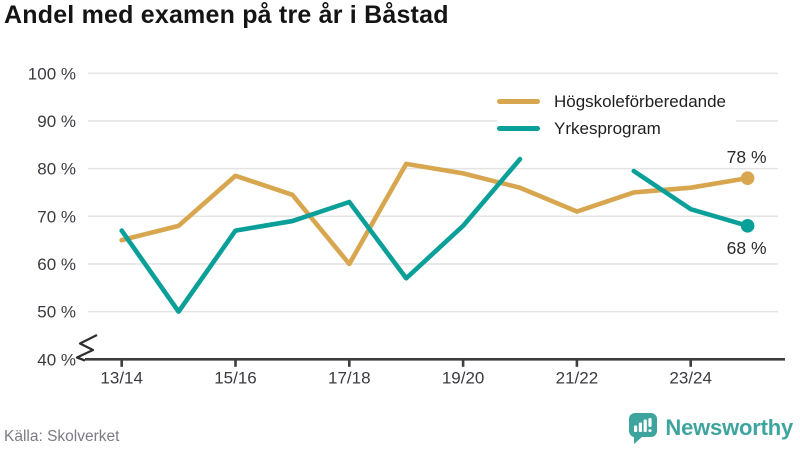  Describe the element at coordinates (640, 101) in the screenshot. I see `legend-label-hogskoleforberedande: Högskoleförberedande` at that location.